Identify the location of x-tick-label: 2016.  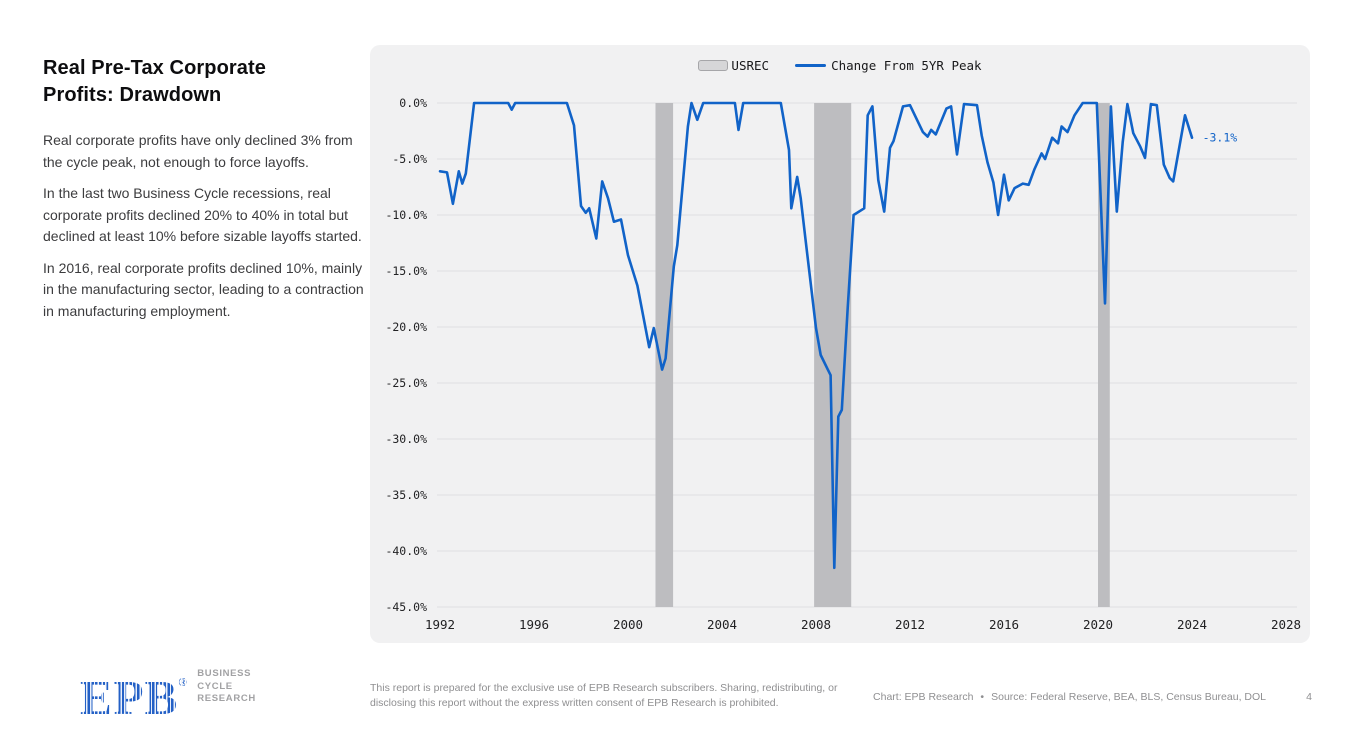
(1004, 624).